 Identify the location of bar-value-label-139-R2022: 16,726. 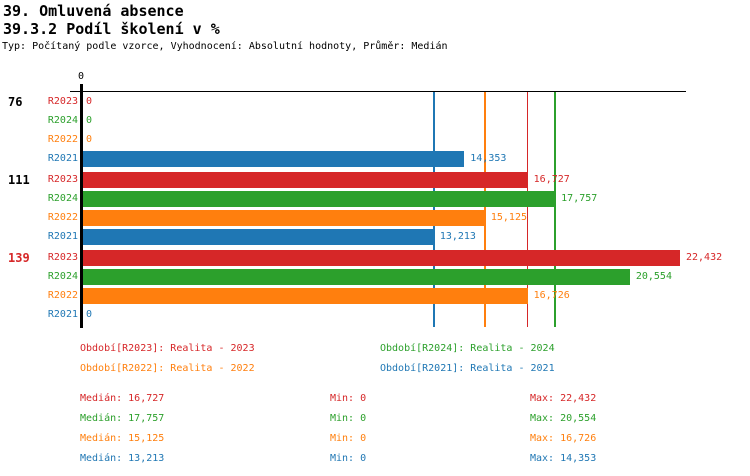
(551, 295).